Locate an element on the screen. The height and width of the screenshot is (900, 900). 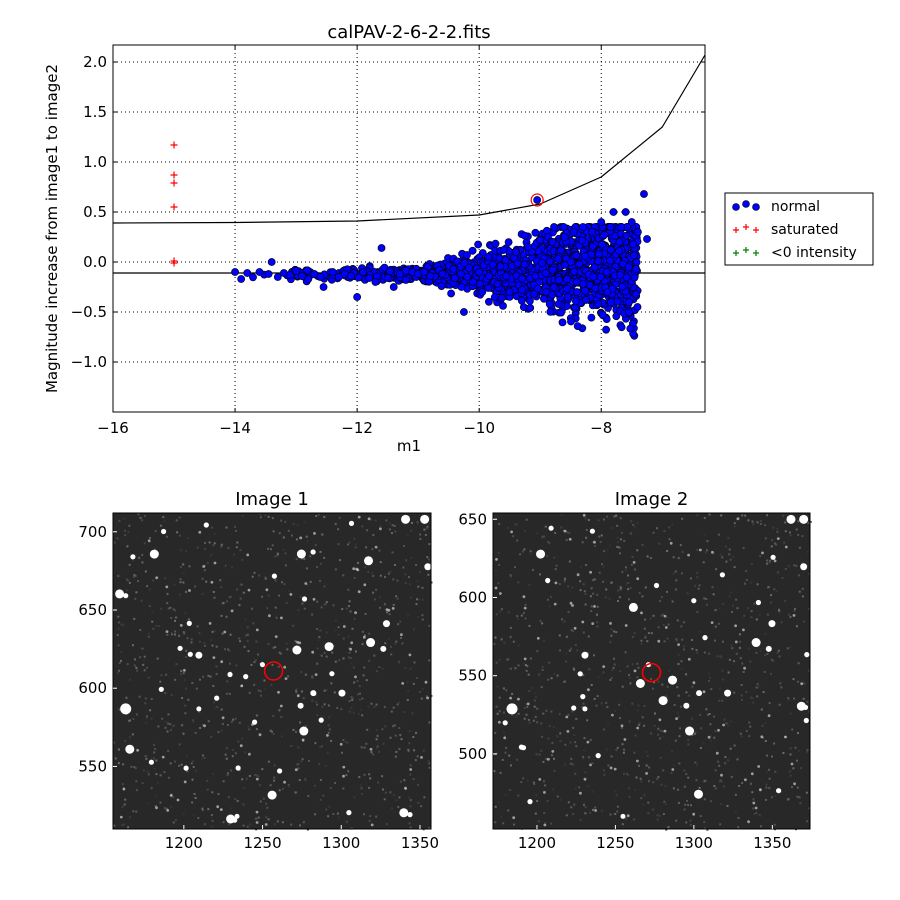
legend-marker is located at coordinates (746, 204).